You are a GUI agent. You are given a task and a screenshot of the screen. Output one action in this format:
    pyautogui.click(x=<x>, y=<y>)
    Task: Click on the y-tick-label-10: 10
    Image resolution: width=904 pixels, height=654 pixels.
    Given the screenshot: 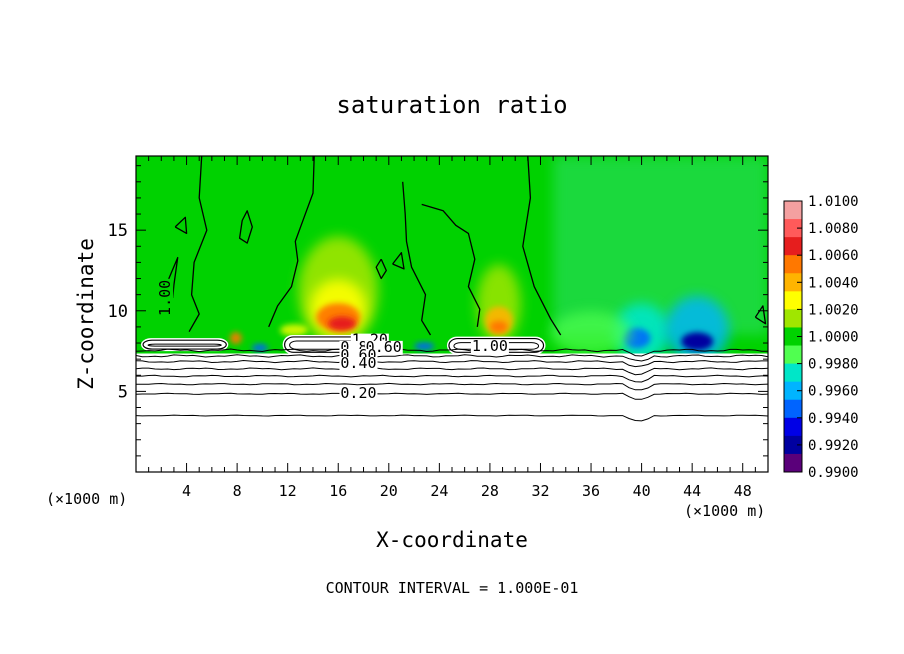 What is the action you would take?
    pyautogui.click(x=118, y=312)
    